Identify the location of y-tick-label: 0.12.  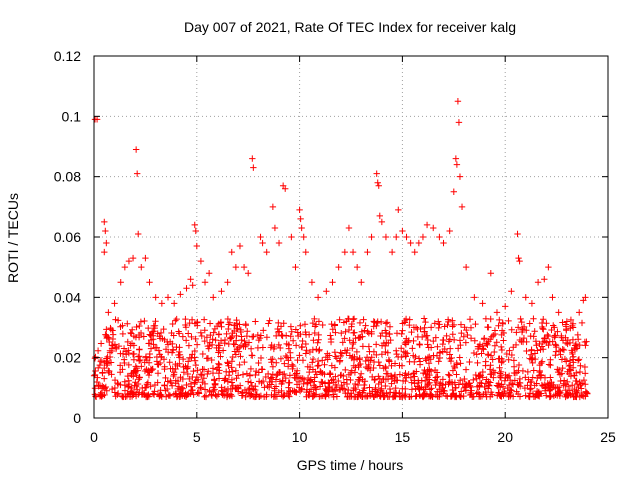
(67, 56).